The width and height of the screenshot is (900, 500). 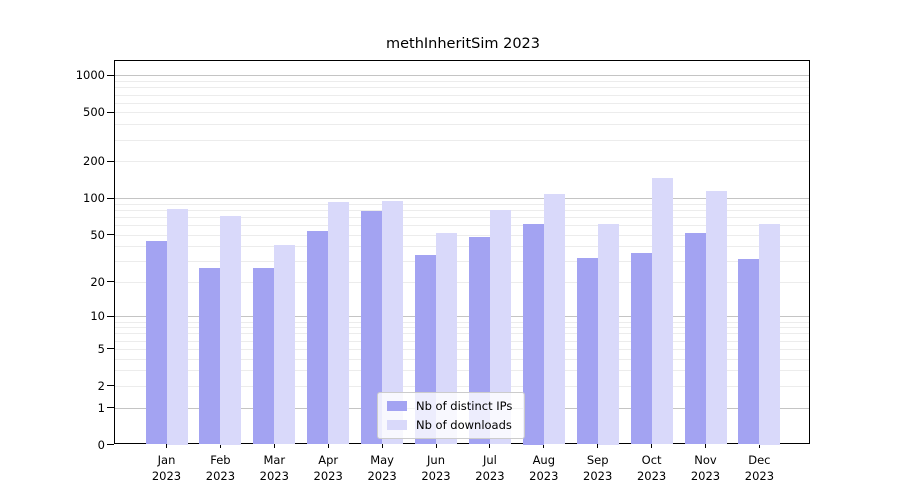 I want to click on bar-downloads-may, so click(x=393, y=322).